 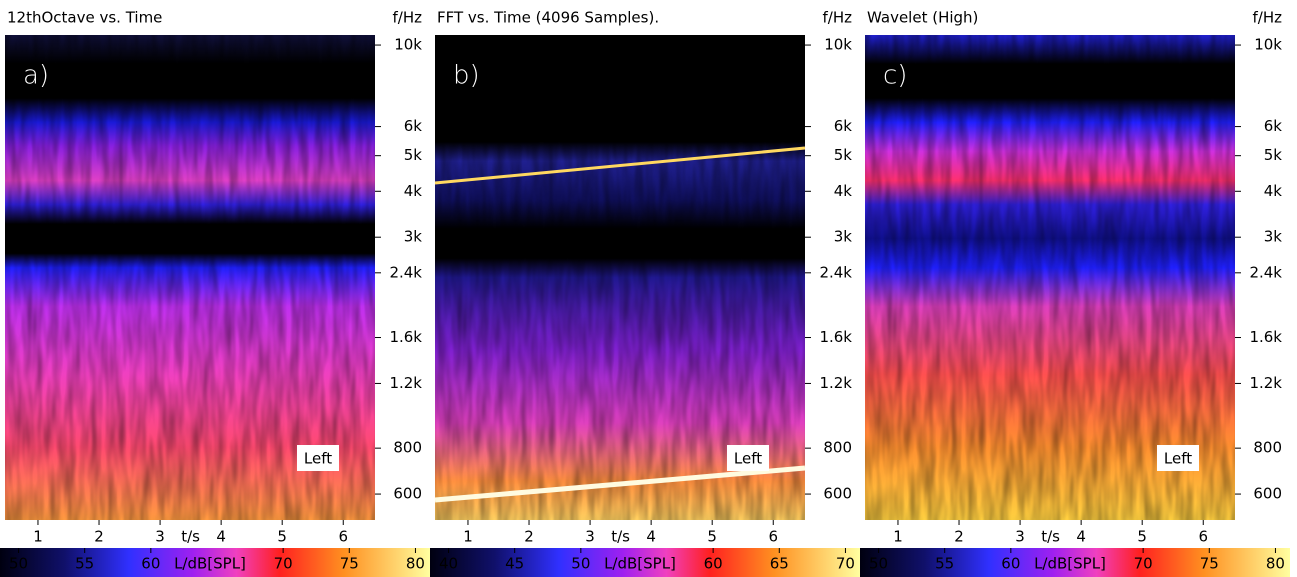 I want to click on colorbar: 40 45 50 60 65 70 L/dB[SPL], so click(x=645, y=562).